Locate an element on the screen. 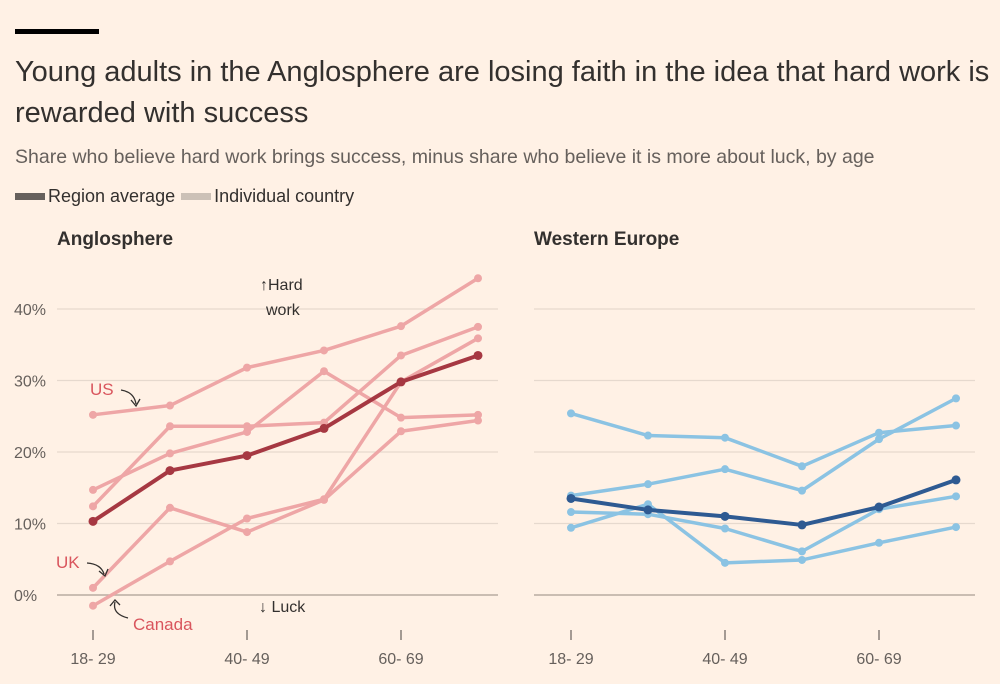  annotation-luck: ↓ Luck is located at coordinates (282, 607).